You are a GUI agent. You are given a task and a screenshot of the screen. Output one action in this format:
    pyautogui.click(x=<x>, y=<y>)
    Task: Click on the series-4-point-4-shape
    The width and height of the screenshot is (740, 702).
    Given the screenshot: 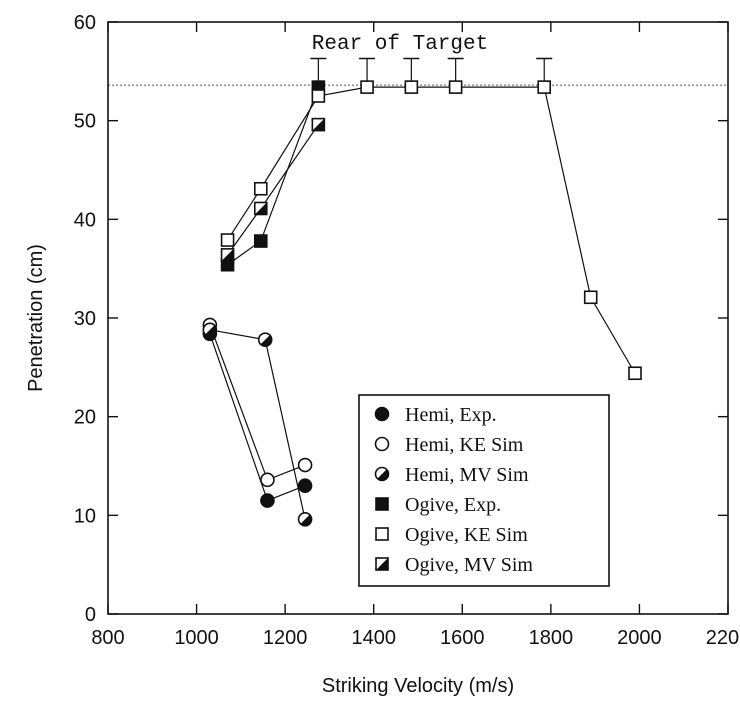 What is the action you would take?
    pyautogui.click(x=411, y=87)
    